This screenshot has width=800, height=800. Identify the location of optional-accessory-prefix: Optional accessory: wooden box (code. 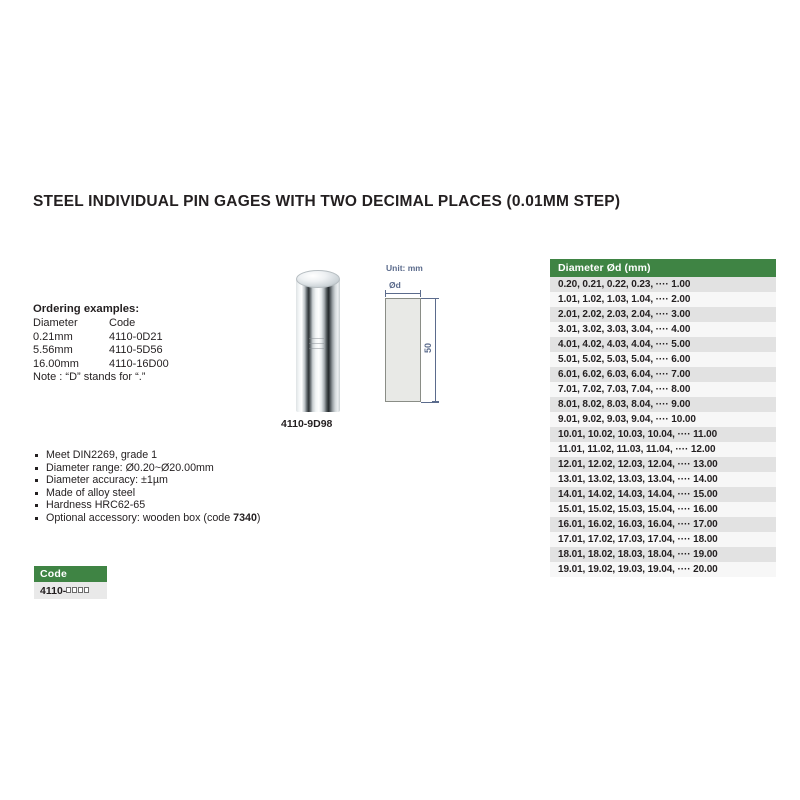
(140, 517).